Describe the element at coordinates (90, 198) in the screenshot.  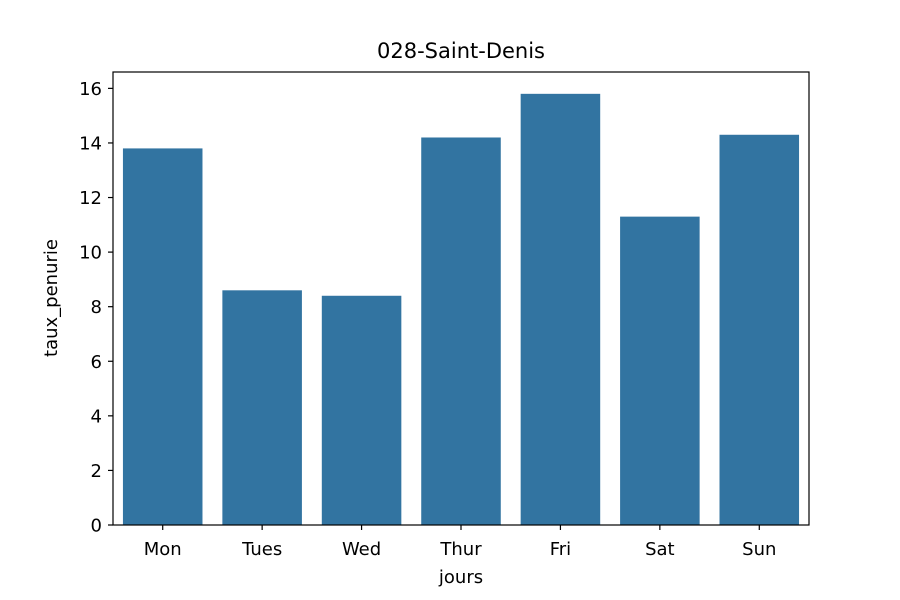
I see `y-tick-label: 12` at that location.